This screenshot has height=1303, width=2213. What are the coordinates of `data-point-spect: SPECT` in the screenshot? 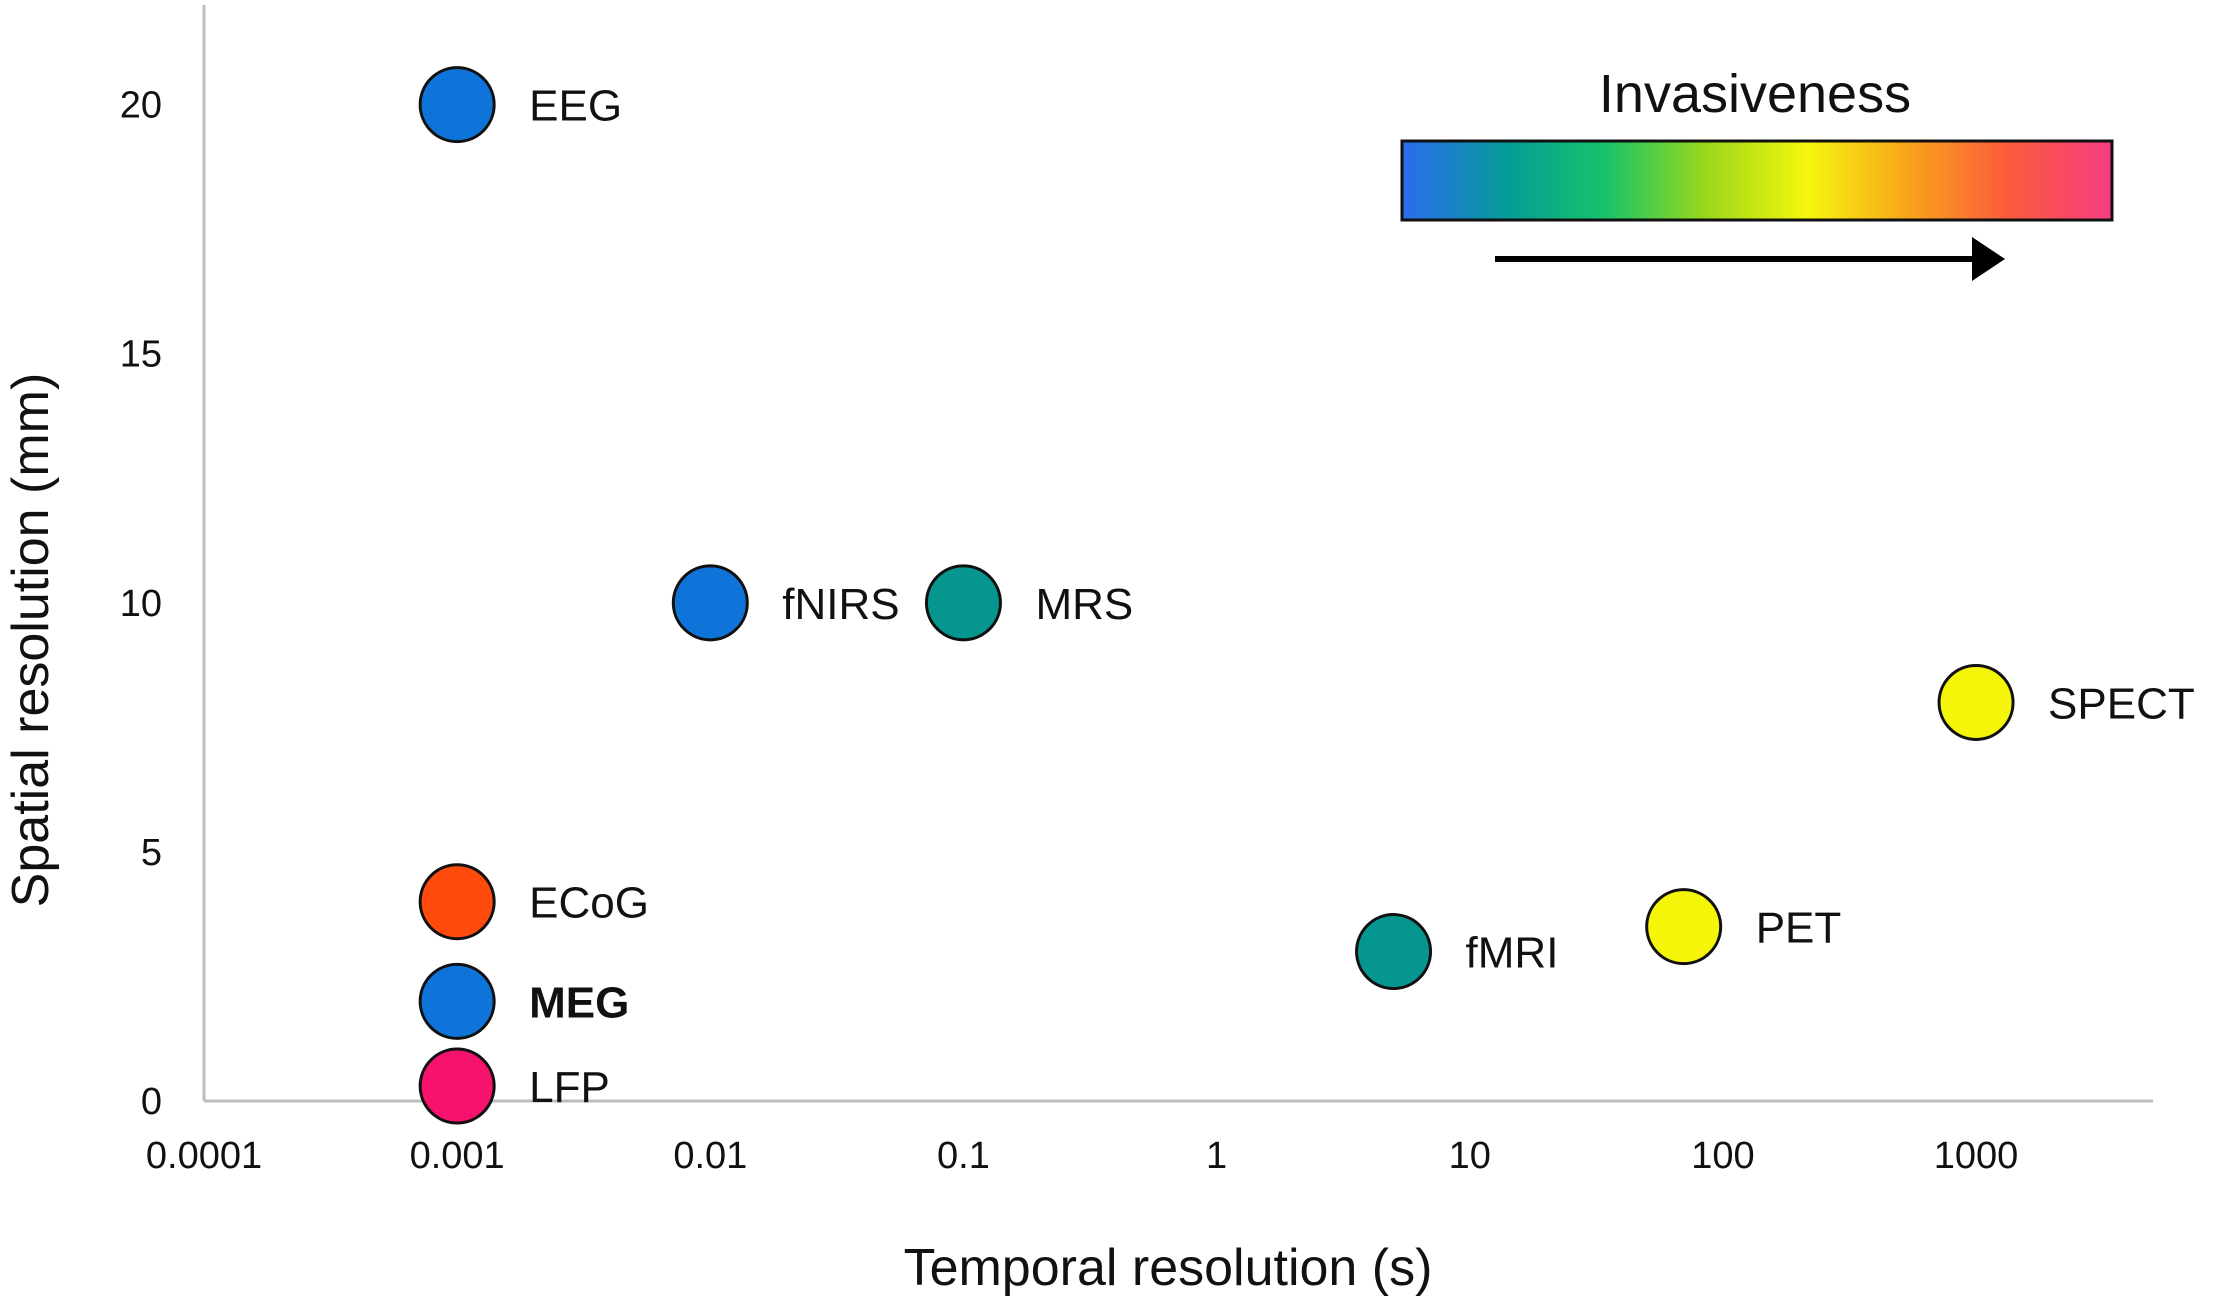 It's located at (2066, 702).